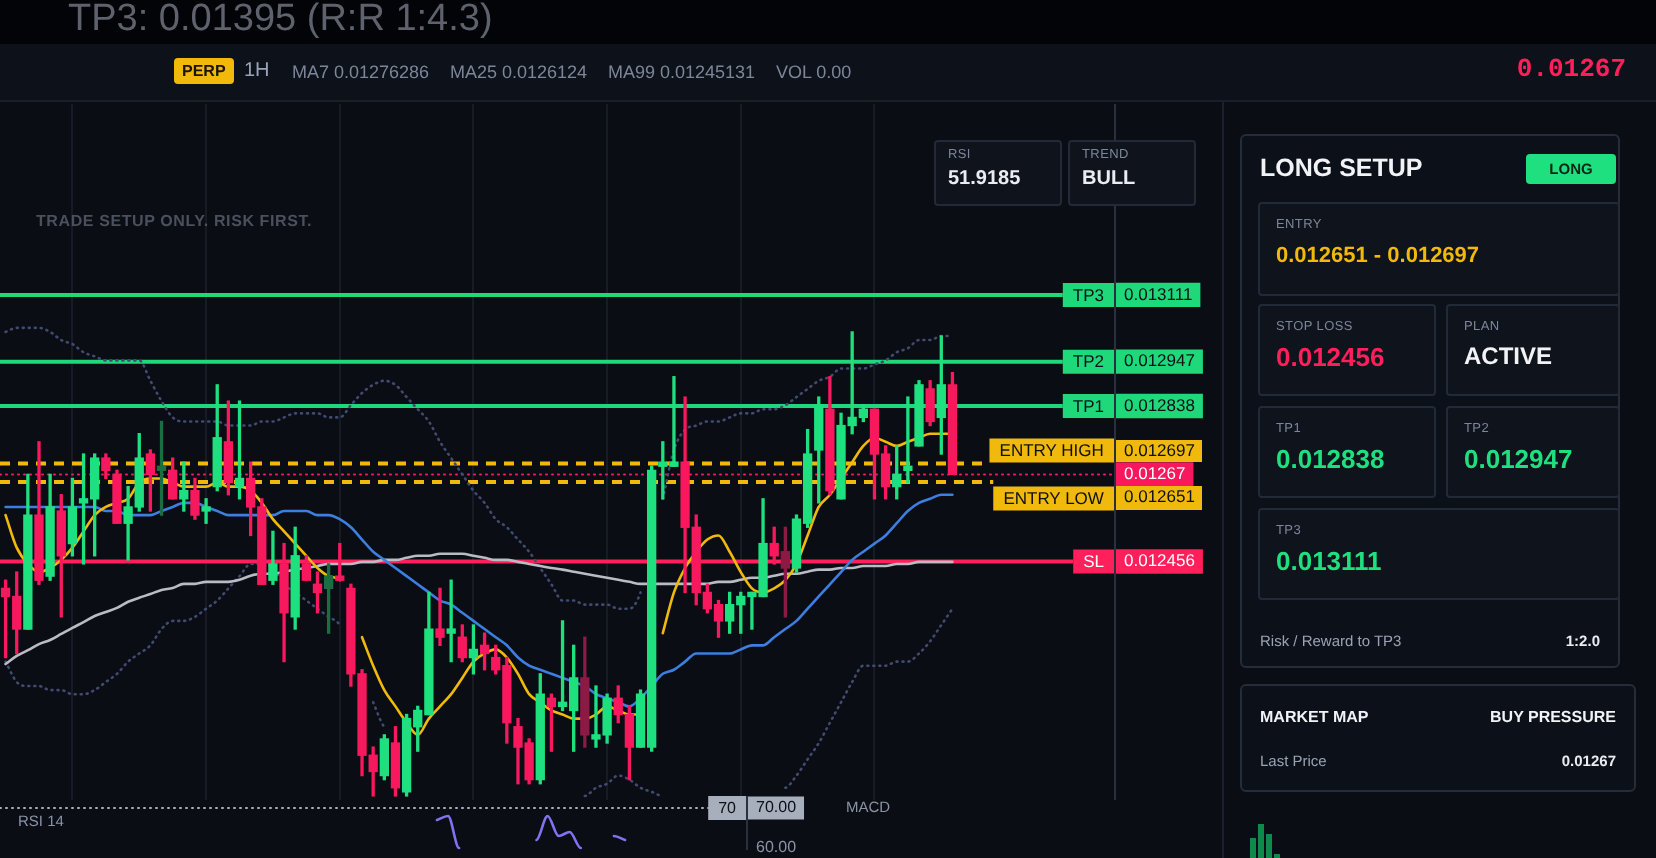  Describe the element at coordinates (1053, 498) in the screenshot. I see `ref-line-label: ENTRY LOW` at that location.